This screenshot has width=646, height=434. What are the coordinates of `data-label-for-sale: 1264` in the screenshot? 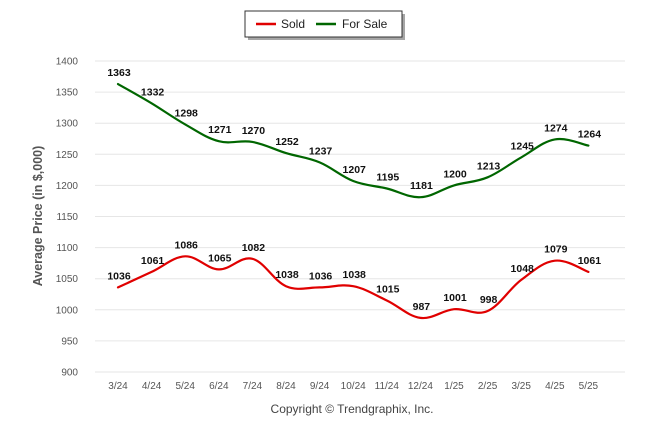 It's located at (590, 135).